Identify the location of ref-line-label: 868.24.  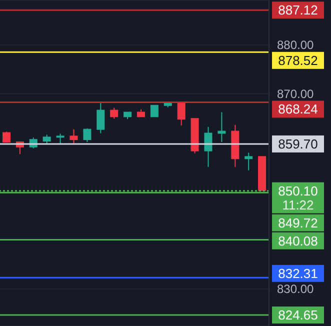
(298, 109).